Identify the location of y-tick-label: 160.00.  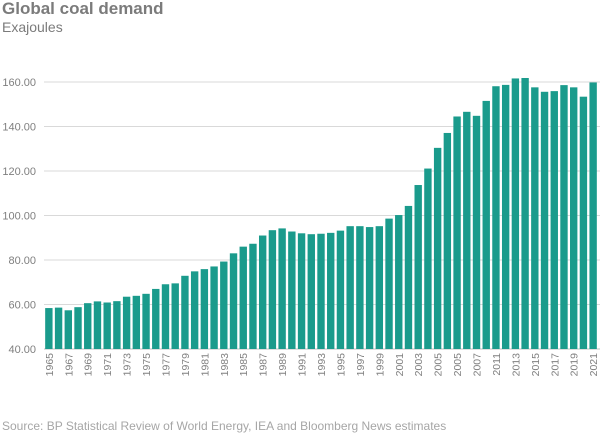
(19, 83).